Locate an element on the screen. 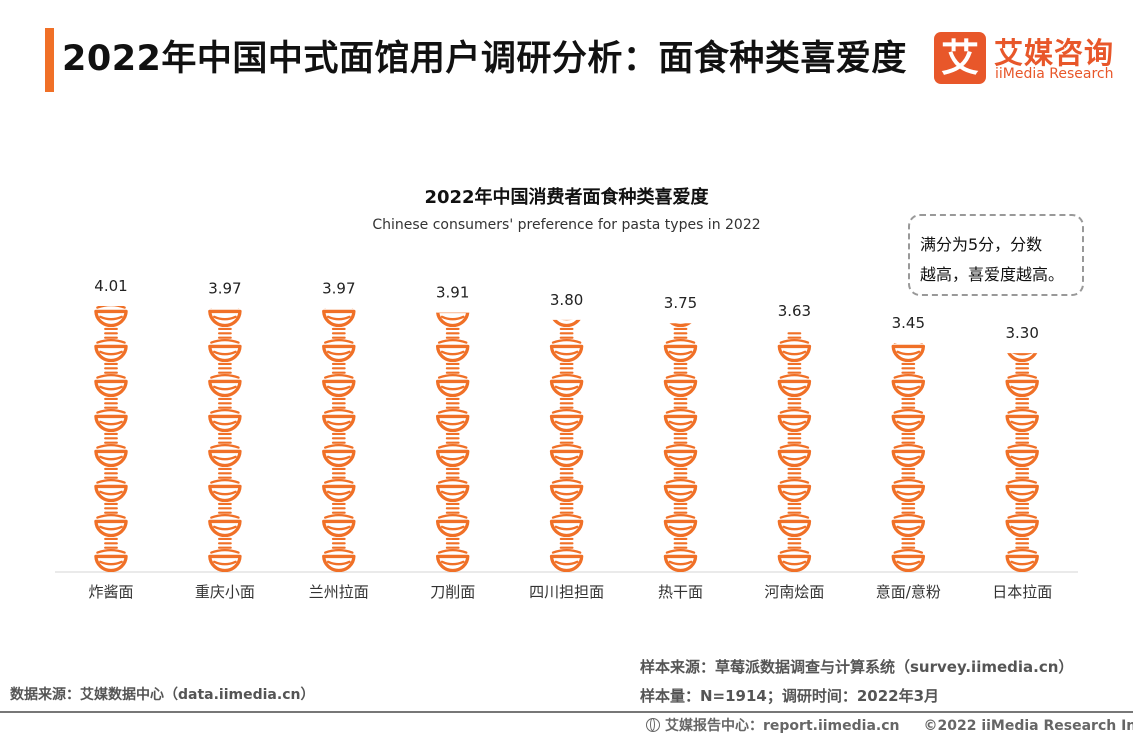 This screenshot has width=1133, height=737. value-label-4: 3.91 is located at coordinates (452, 293).